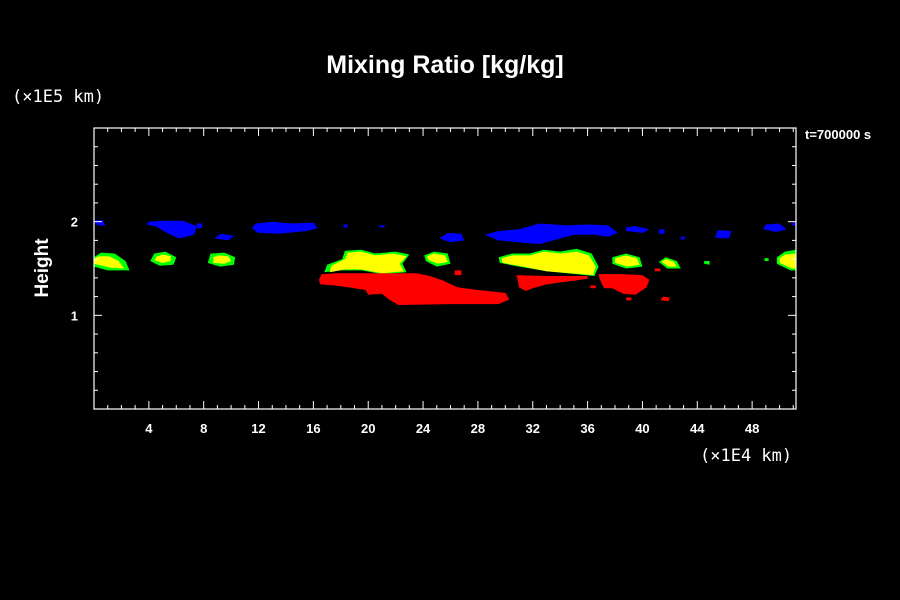 The width and height of the screenshot is (900, 600). Describe the element at coordinates (258, 428) in the screenshot. I see `x-tick-label: 12` at that location.